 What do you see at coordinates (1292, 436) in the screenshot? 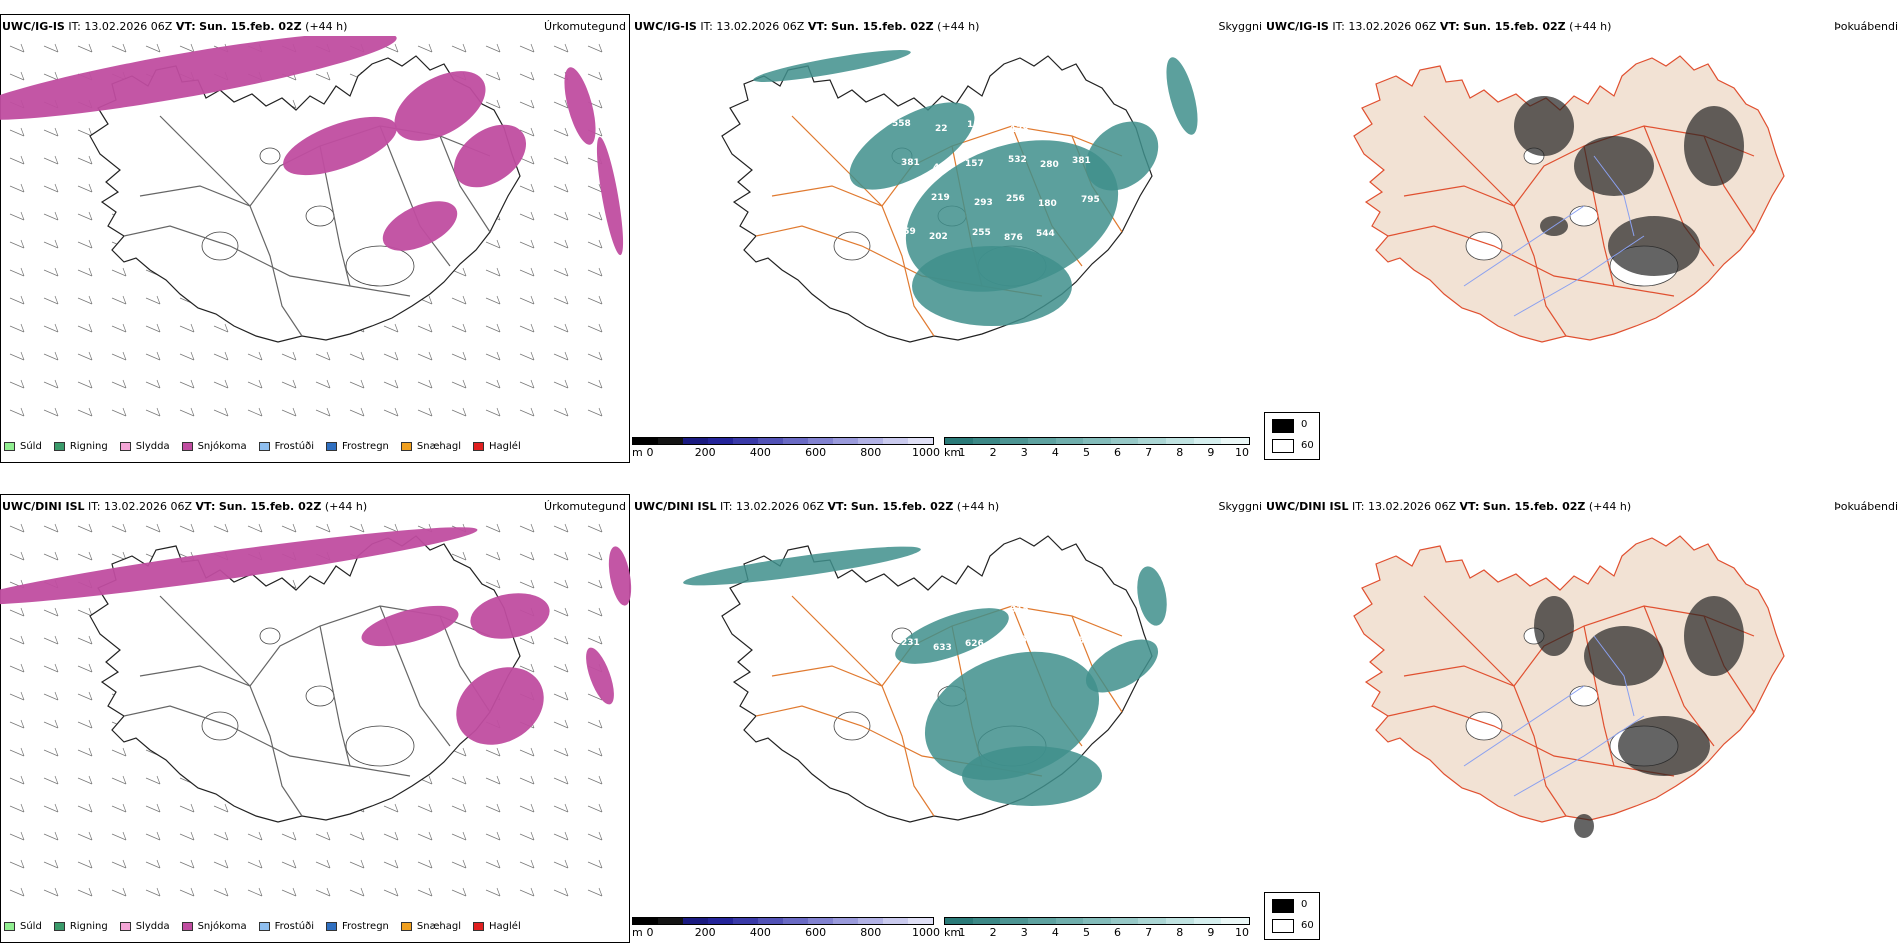
I see `fog-legend: 0 60` at bounding box center [1292, 436].